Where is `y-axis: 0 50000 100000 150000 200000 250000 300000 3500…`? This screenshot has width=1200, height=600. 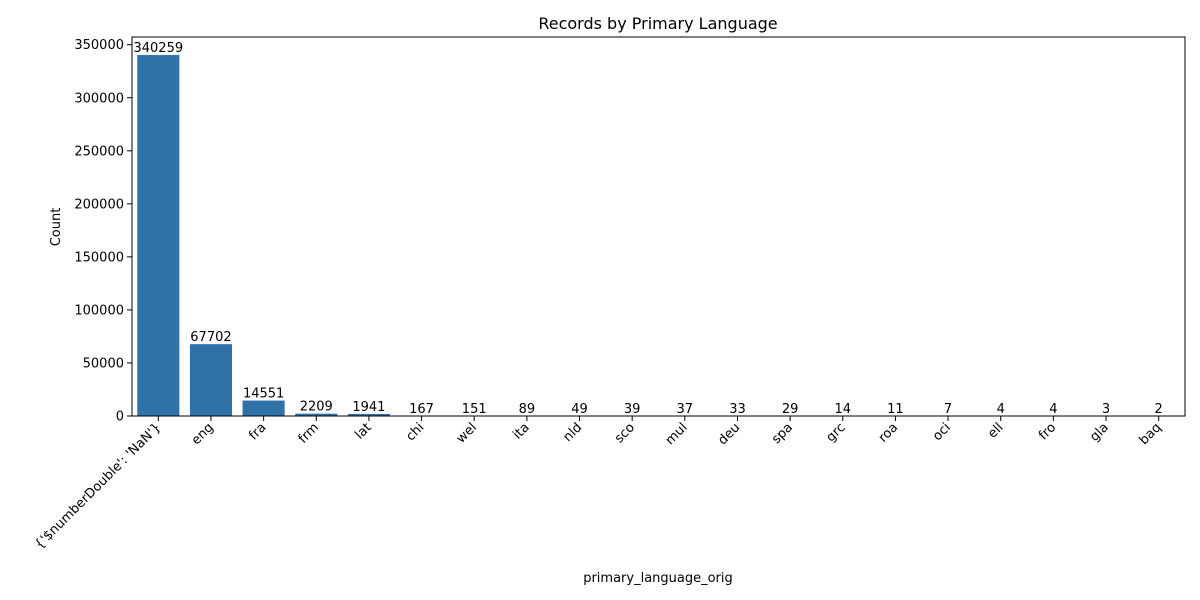
y-axis: 0 50000 100000 150000 200000 250000 300000 3500… is located at coordinates (103, 231).